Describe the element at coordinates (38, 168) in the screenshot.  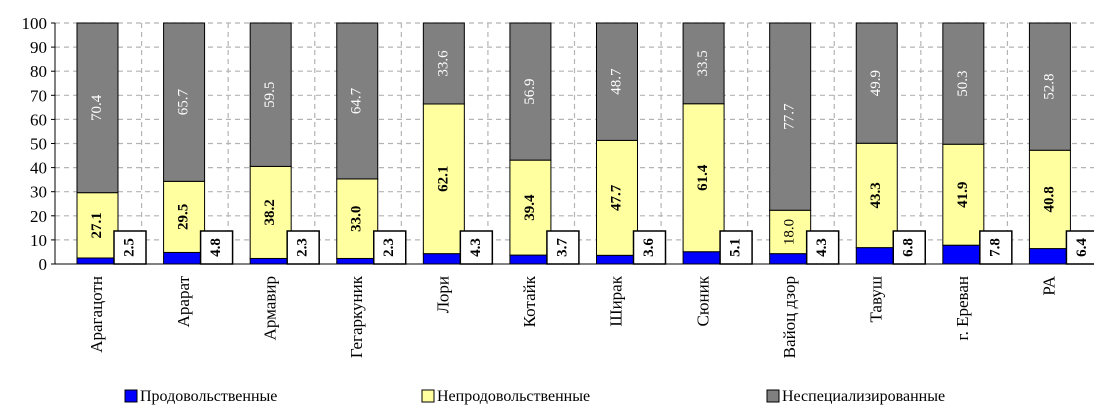
I see `y-tick-label: 40` at that location.